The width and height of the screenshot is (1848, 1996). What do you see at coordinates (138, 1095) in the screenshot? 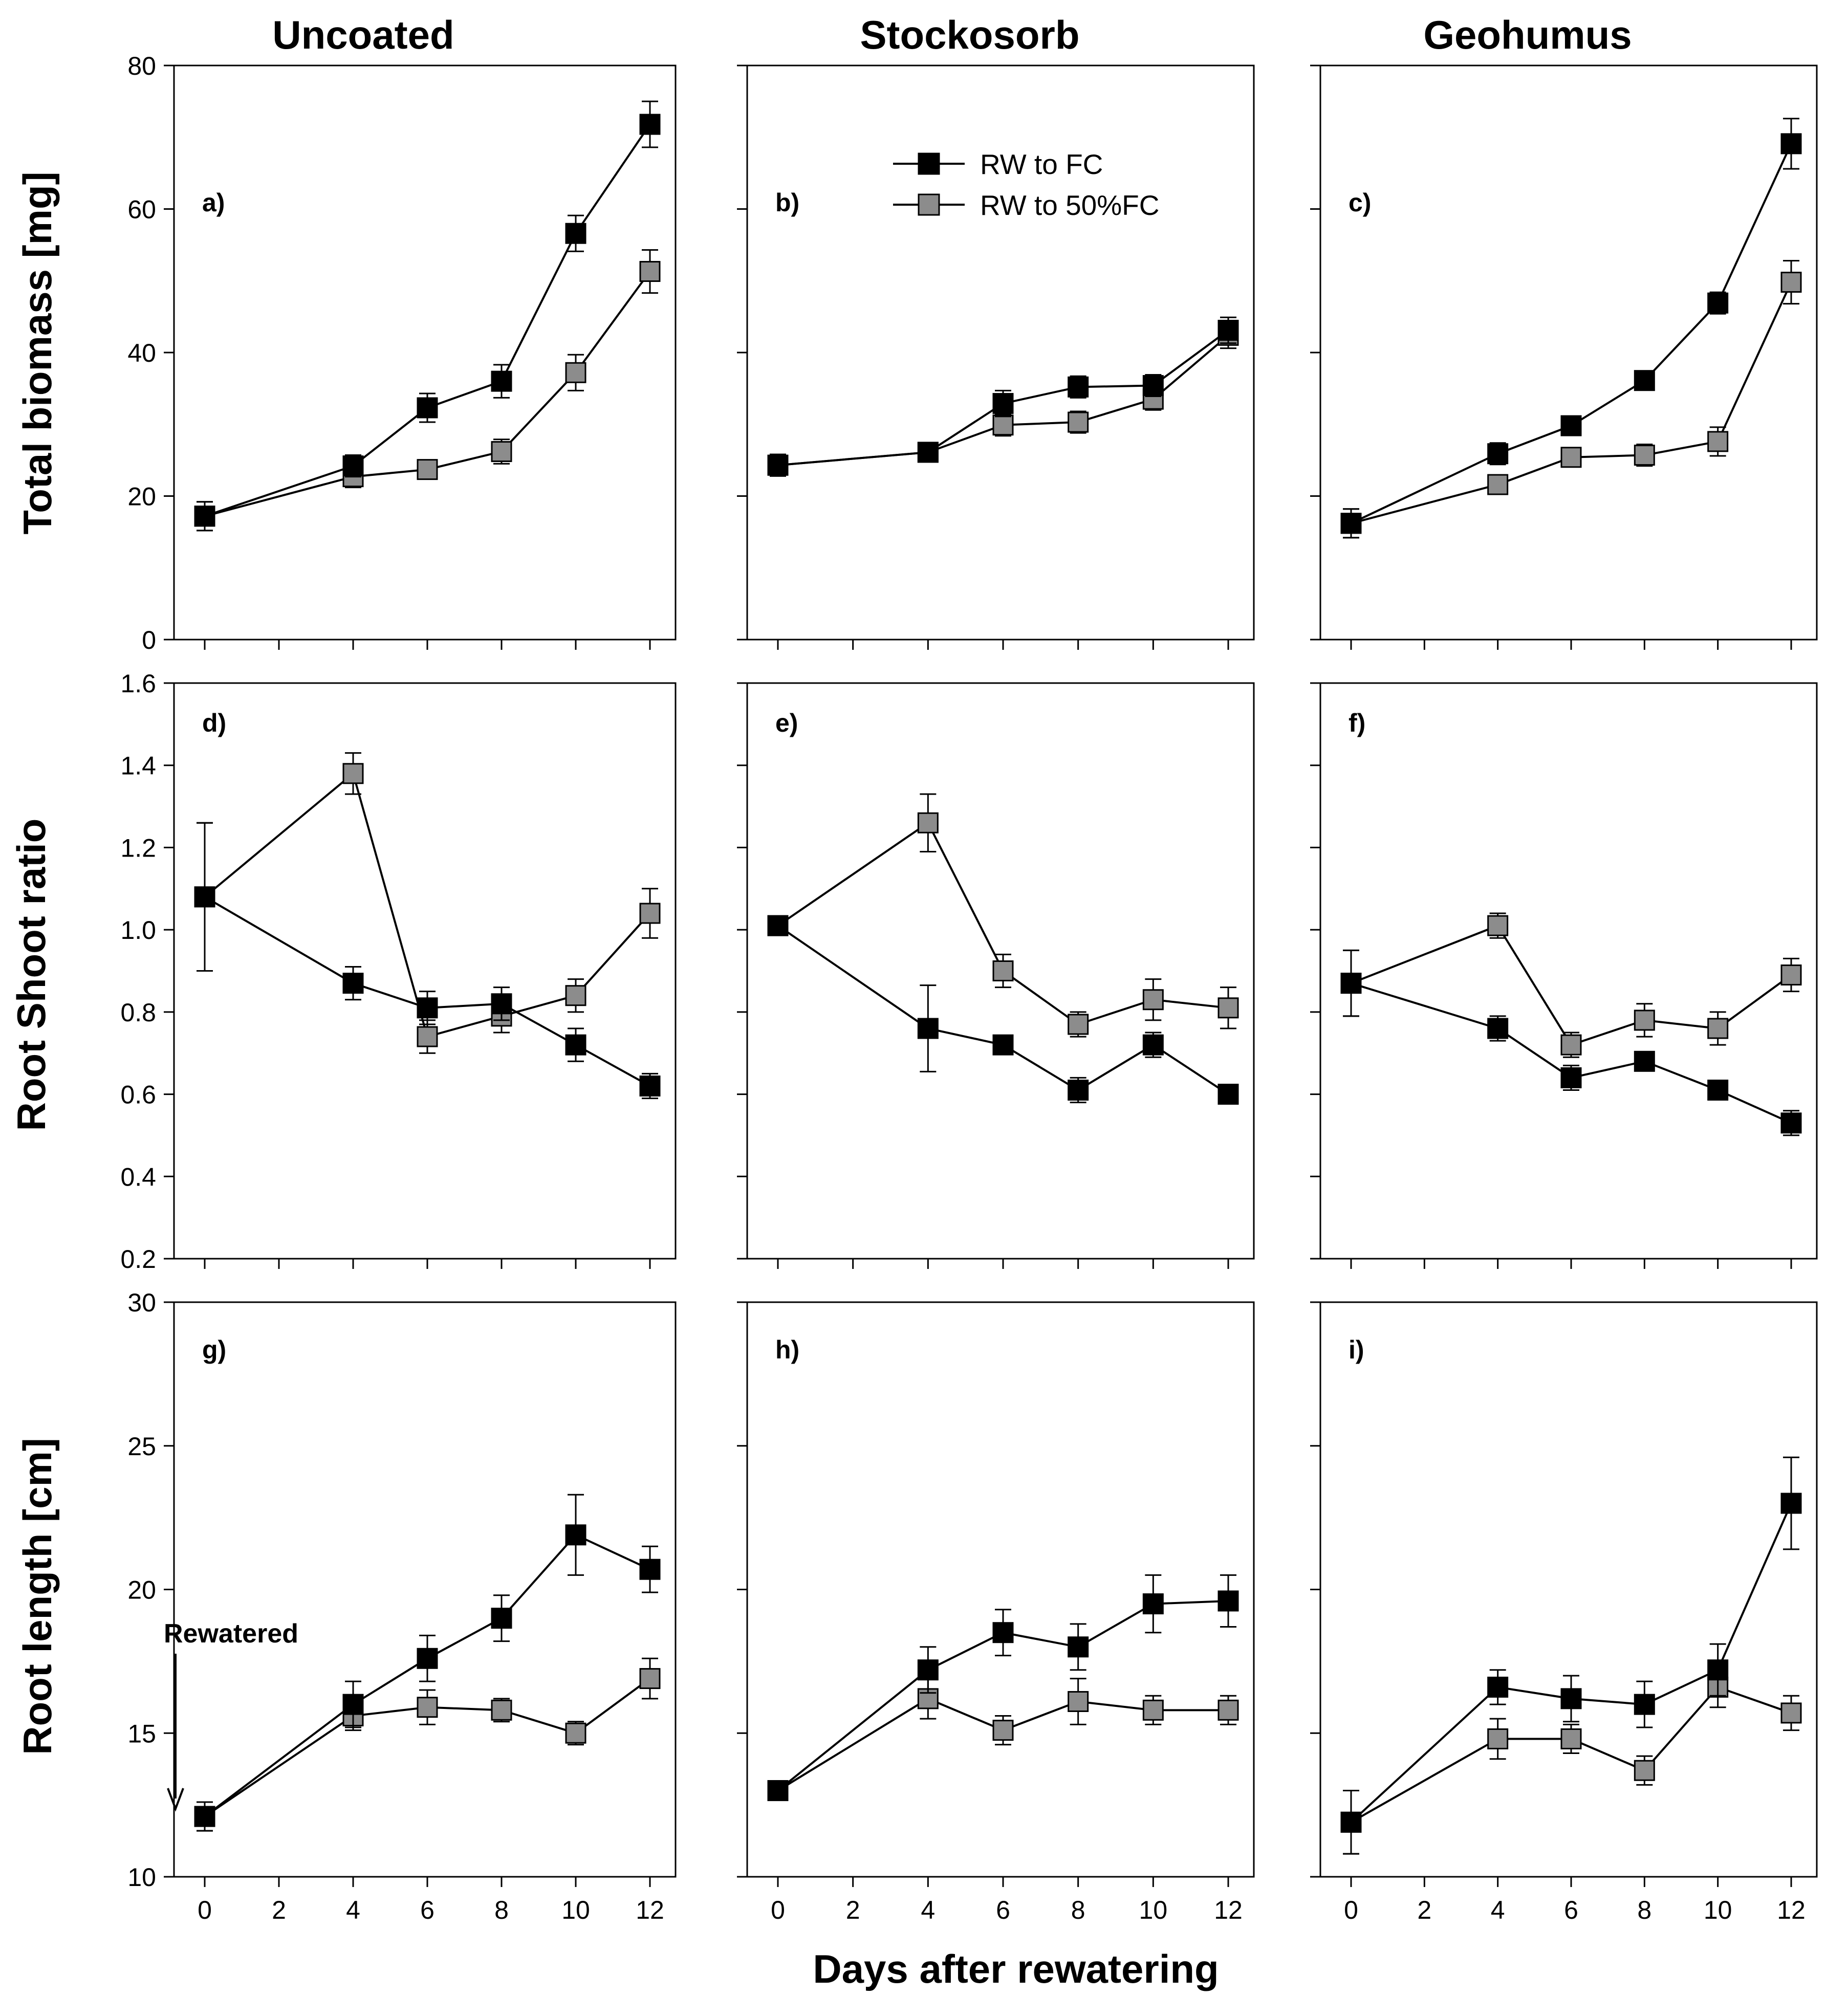
I see `y-tick-label: 0.6` at bounding box center [138, 1095].